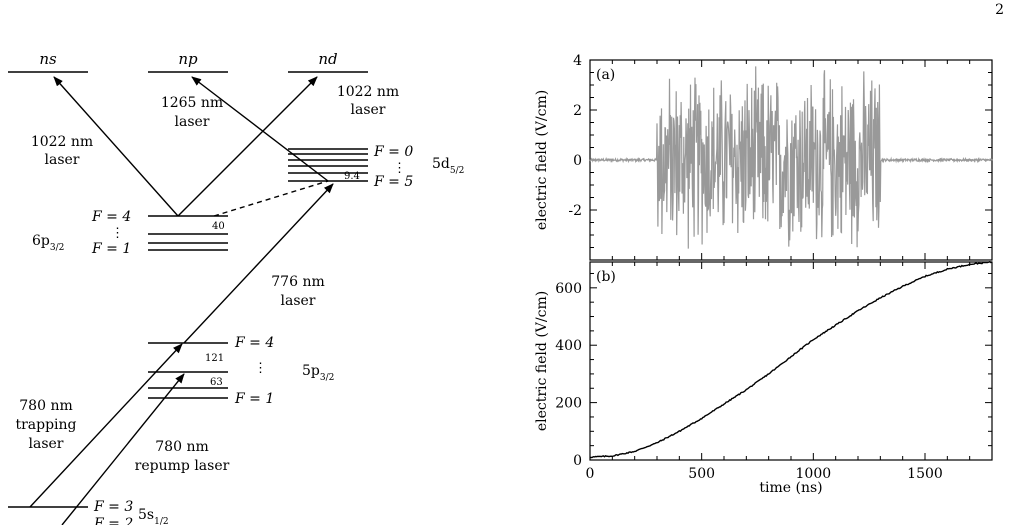  I want to click on panel-a-ylabel: electric field (V/cm), so click(542, 160).